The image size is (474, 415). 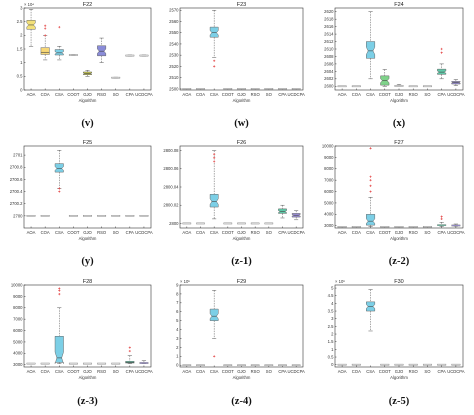 I want to click on y-tick-label: 2530, so click(x=174, y=55).